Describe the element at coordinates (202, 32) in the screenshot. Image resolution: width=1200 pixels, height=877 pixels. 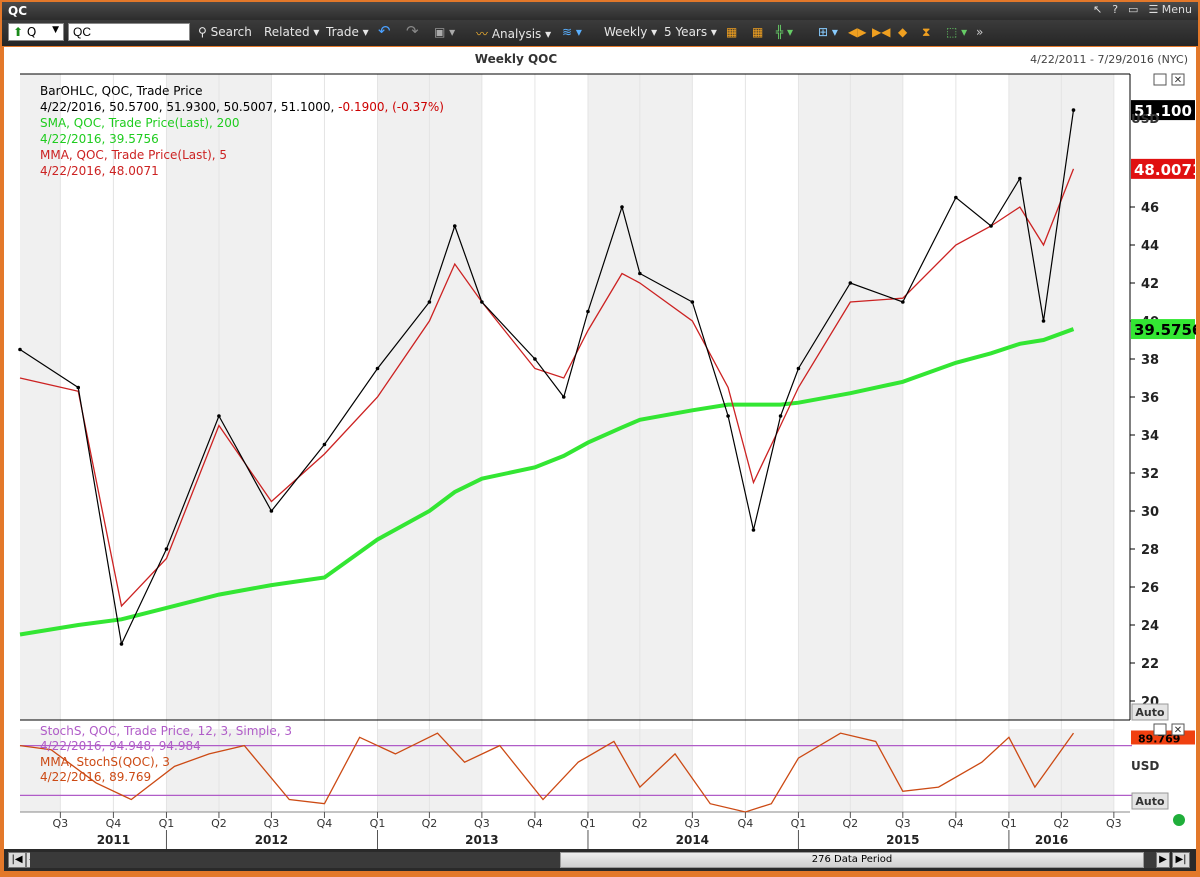
I see `search-icon: ⚲` at that location.